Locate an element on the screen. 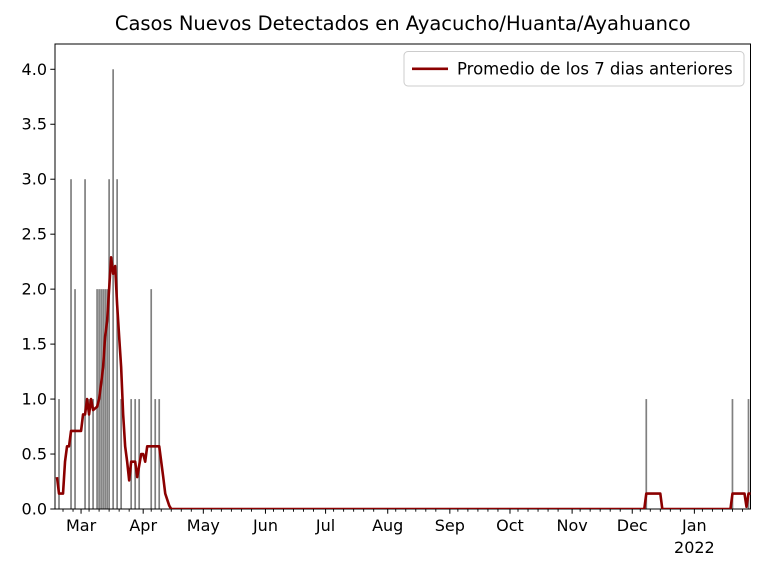 Image resolution: width=768 pixels, height=576 pixels. legend-box is located at coordinates (574, 69).